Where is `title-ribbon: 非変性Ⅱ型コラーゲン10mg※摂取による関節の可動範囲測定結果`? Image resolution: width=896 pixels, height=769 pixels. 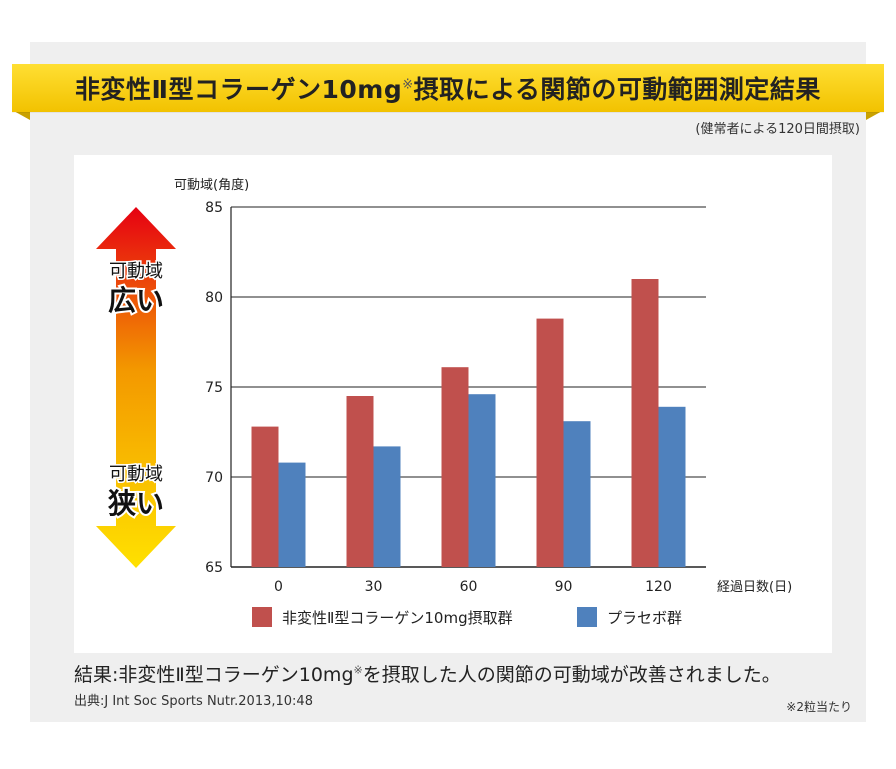
title-ribbon: 非変性Ⅱ型コラーゲン10mg※摂取による関節の可動範囲測定結果 is located at coordinates (448, 88).